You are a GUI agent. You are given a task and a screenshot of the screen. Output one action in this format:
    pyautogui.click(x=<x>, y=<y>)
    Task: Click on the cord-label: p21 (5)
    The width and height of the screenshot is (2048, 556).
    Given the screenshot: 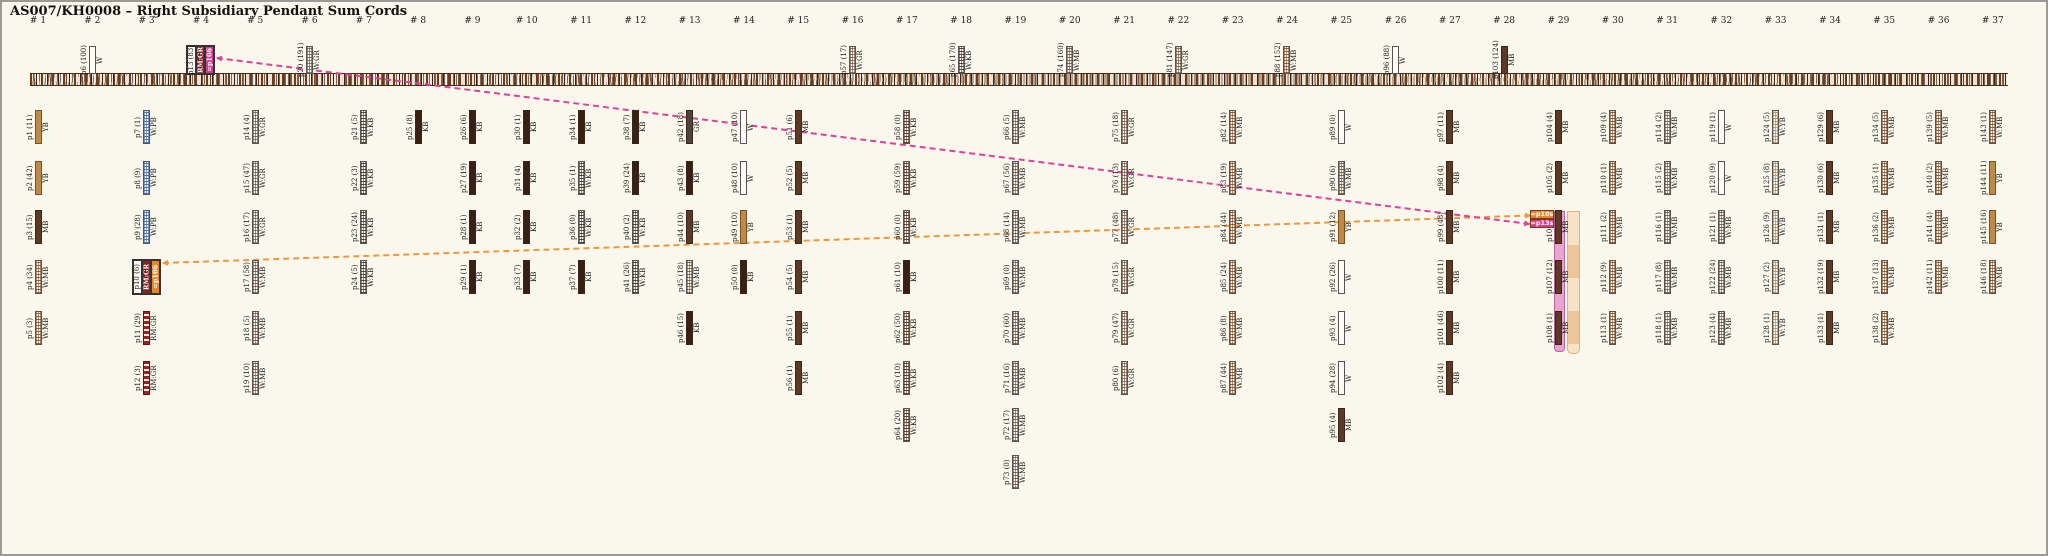 What is the action you would take?
    pyautogui.click(x=355, y=127)
    